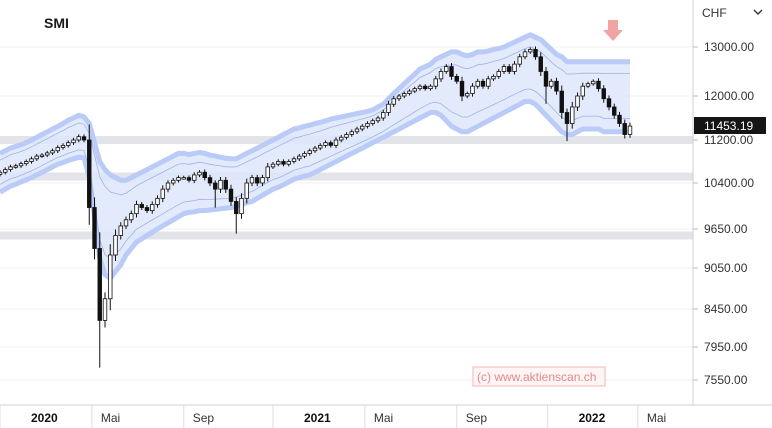 The height and width of the screenshot is (428, 772). What do you see at coordinates (726, 380) in the screenshot?
I see `y-tick-label: 7550.00` at bounding box center [726, 380].